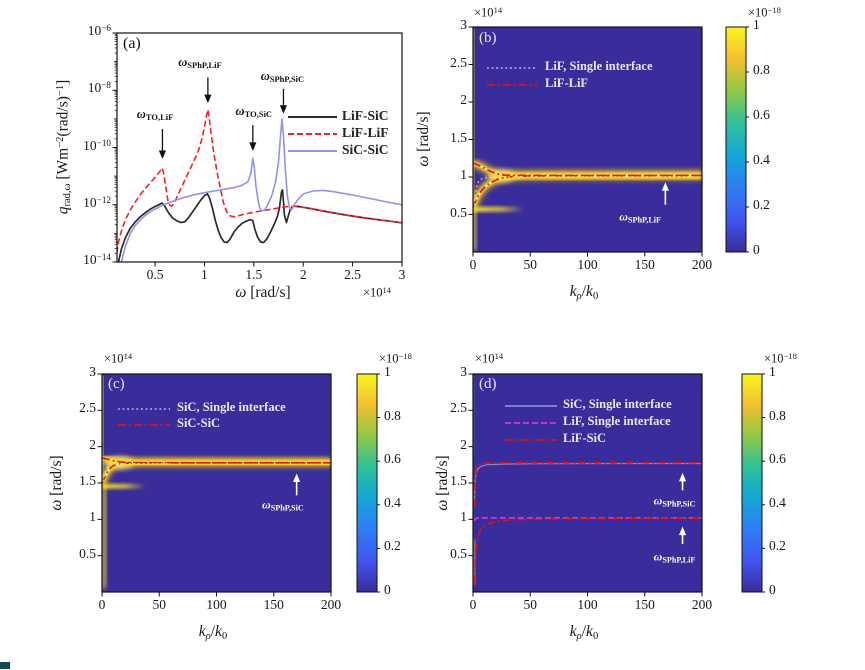 The height and width of the screenshot is (670, 865). Describe the element at coordinates (303, 274) in the screenshot. I see `x-tick-label: 2` at that location.